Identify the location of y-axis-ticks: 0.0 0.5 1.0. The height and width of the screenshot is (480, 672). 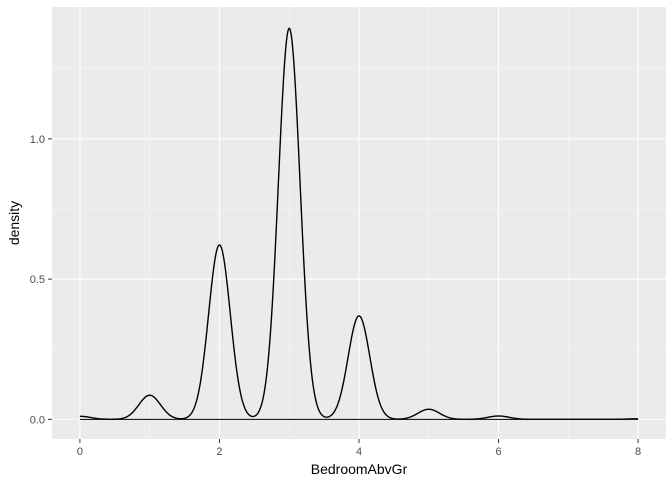
(41, 280).